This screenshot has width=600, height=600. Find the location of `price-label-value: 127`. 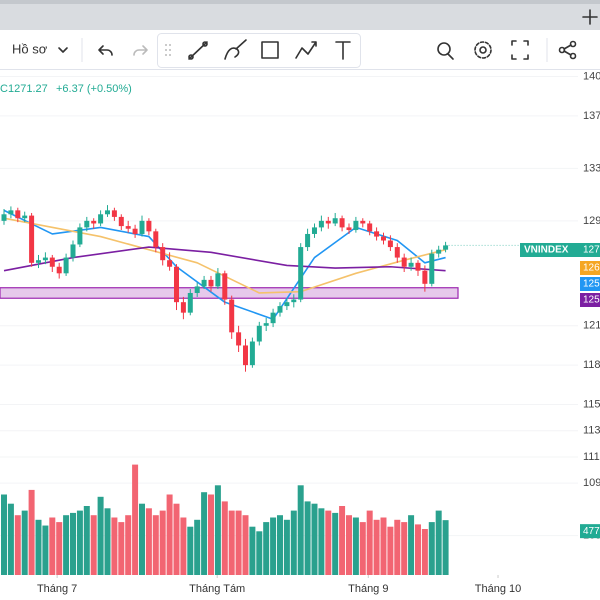

price-label-value: 127 is located at coordinates (591, 250).